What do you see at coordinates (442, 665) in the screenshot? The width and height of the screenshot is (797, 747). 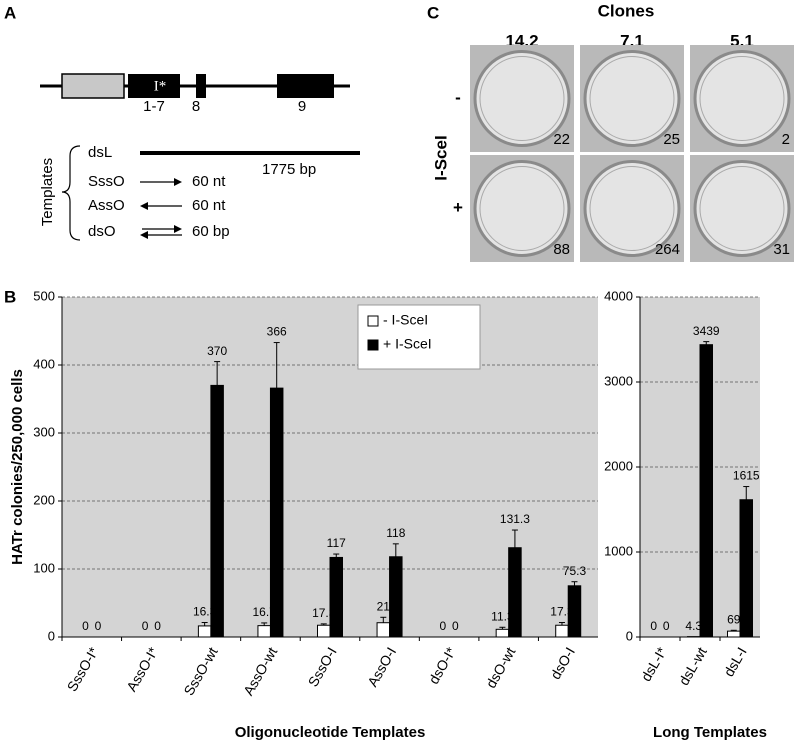 I see `x-tick-label: dsO-I*` at bounding box center [442, 665].